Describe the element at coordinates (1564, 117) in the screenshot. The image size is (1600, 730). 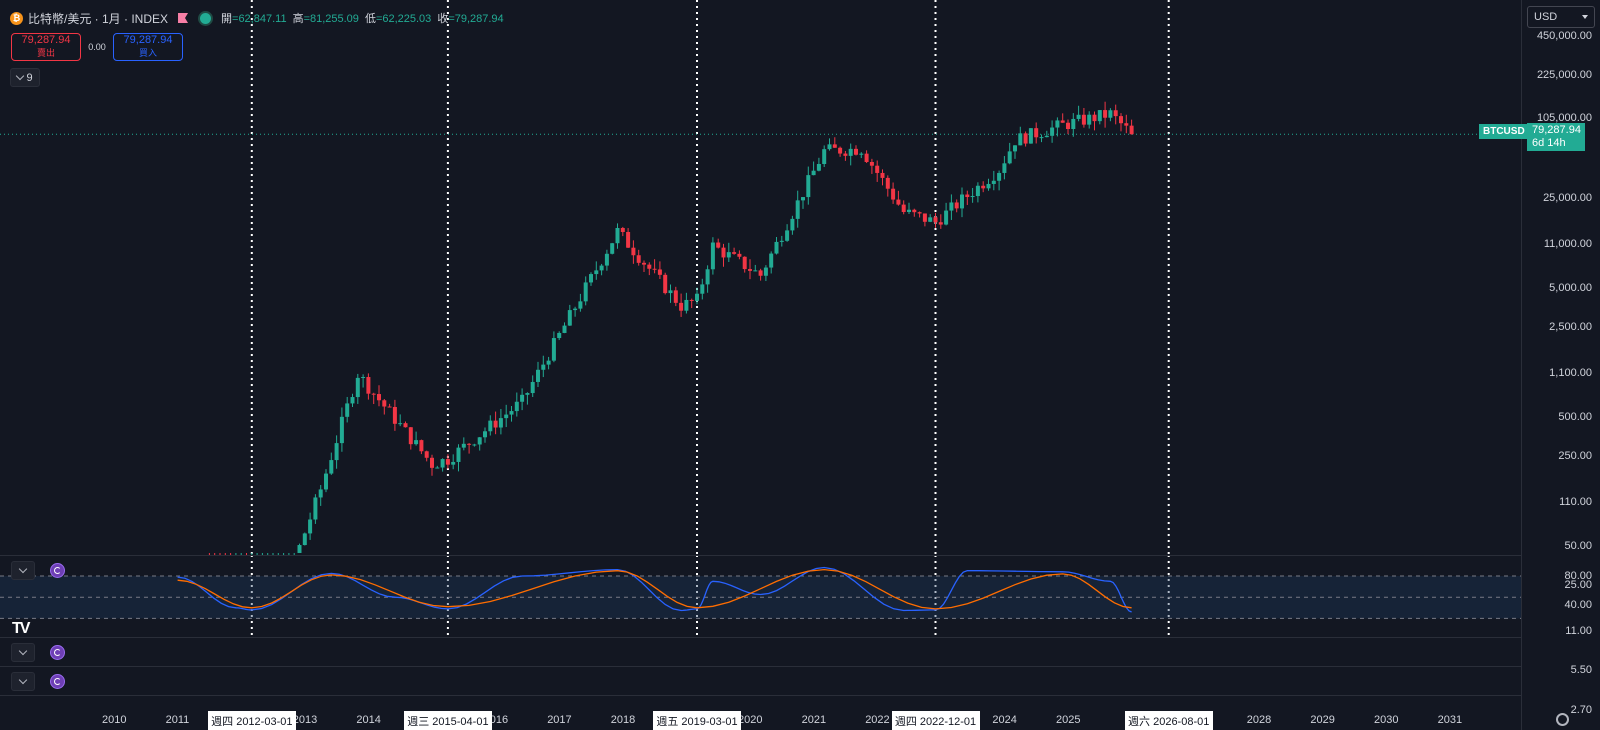
I see `price-tick: 105,000.00` at that location.